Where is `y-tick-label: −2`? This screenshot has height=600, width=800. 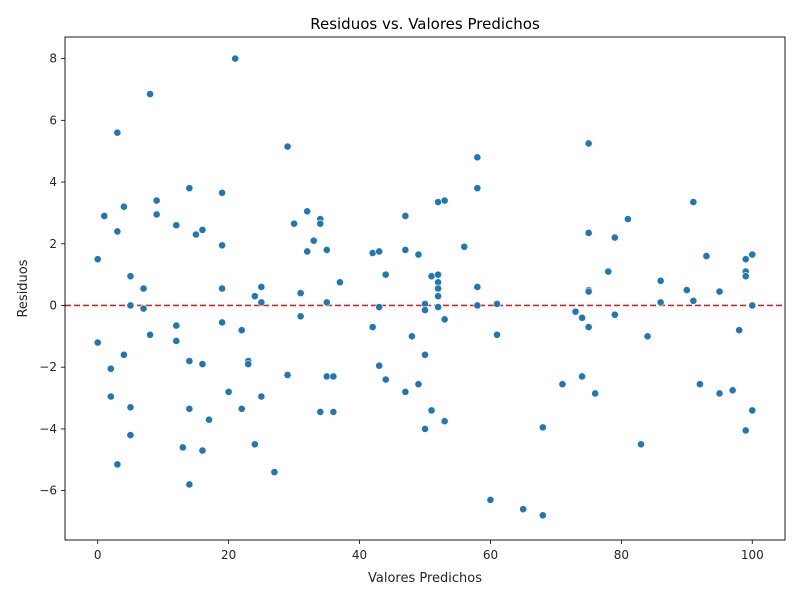
y-tick-label: −2 is located at coordinates (48, 367).